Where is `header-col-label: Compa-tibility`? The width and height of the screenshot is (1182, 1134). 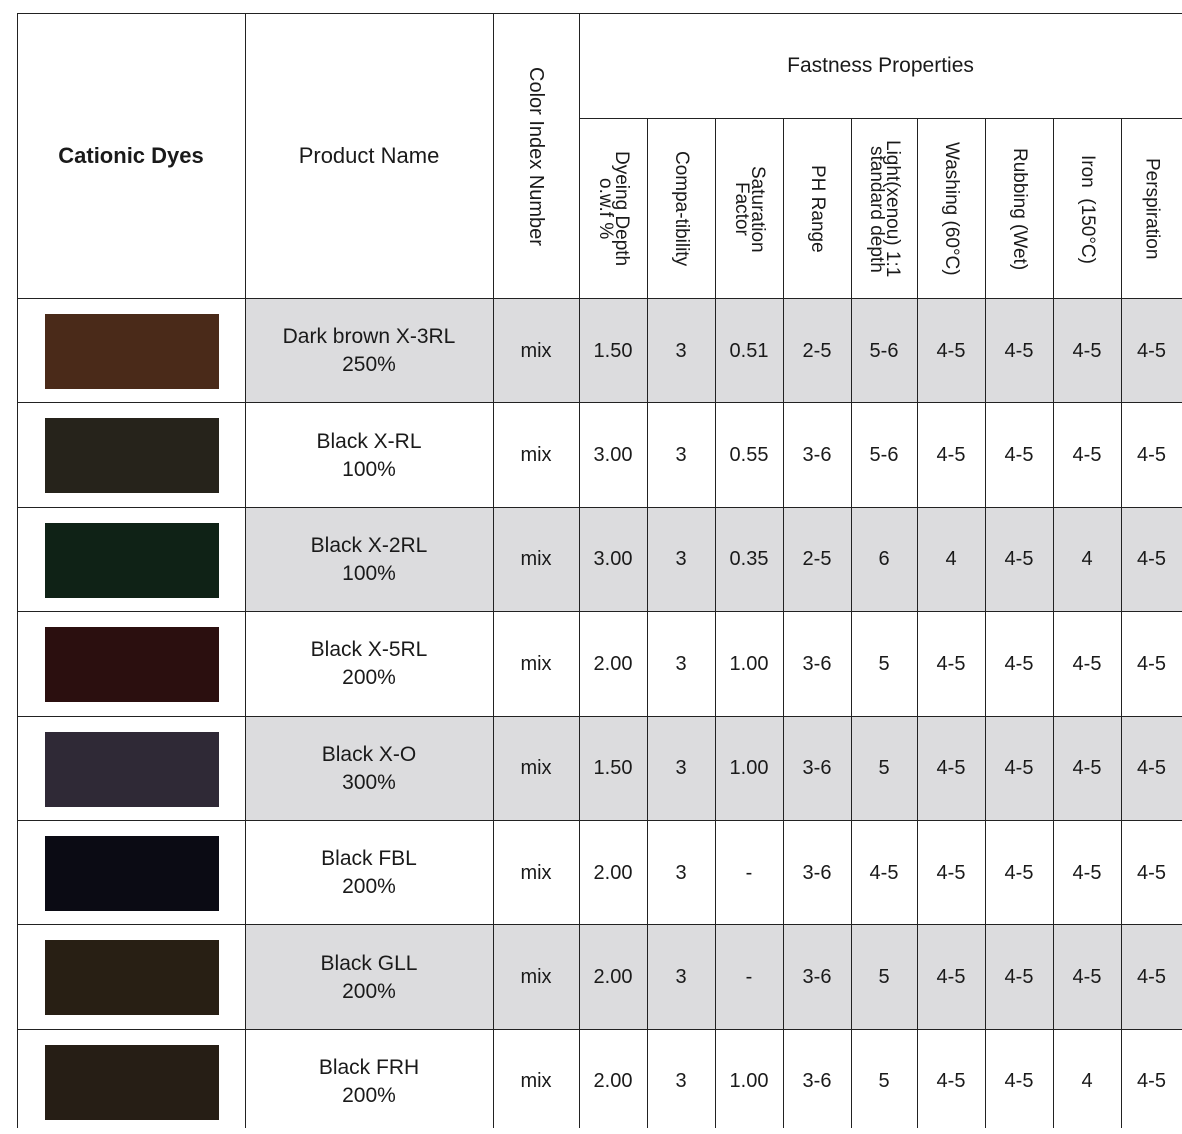 header-col-label: Compa-tibility is located at coordinates (681, 209).